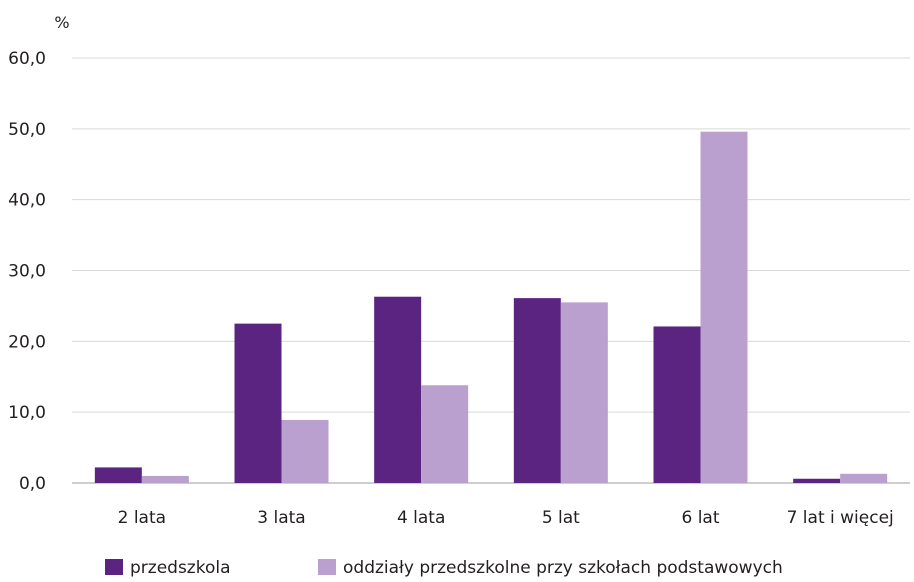 The width and height of the screenshot is (914, 582). Describe the element at coordinates (281, 518) in the screenshot. I see `x-tick-label: 3 lata` at that location.